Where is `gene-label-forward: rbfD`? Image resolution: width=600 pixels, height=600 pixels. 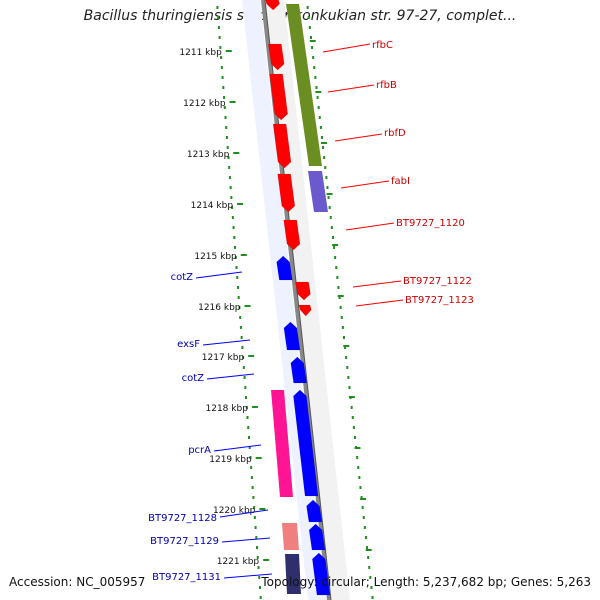
gene-label-forward: rbfD is located at coordinates (395, 133).